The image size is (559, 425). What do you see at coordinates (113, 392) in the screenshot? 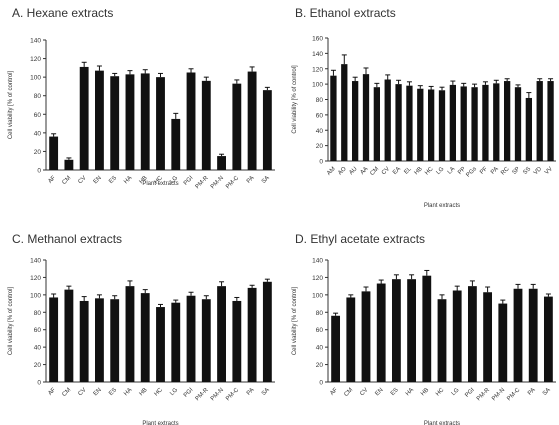
I see `category-label: ES` at bounding box center [113, 392].